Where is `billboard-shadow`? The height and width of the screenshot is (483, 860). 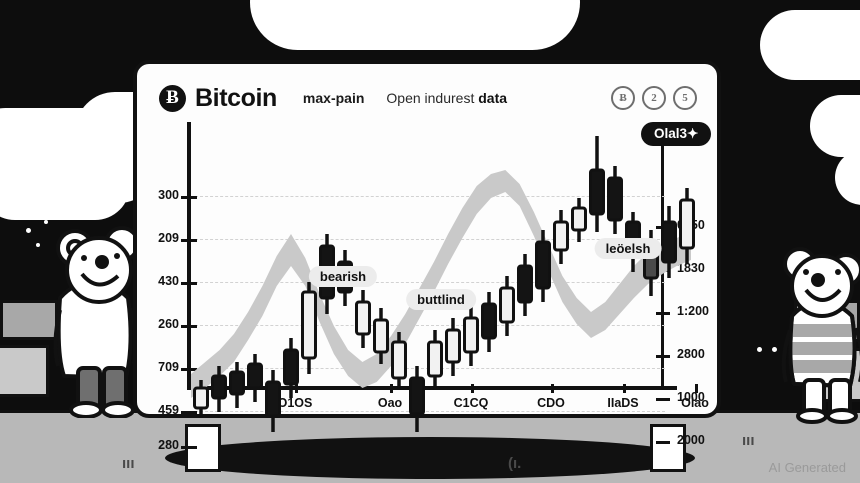
billboard-shadow is located at coordinates (430, 458).